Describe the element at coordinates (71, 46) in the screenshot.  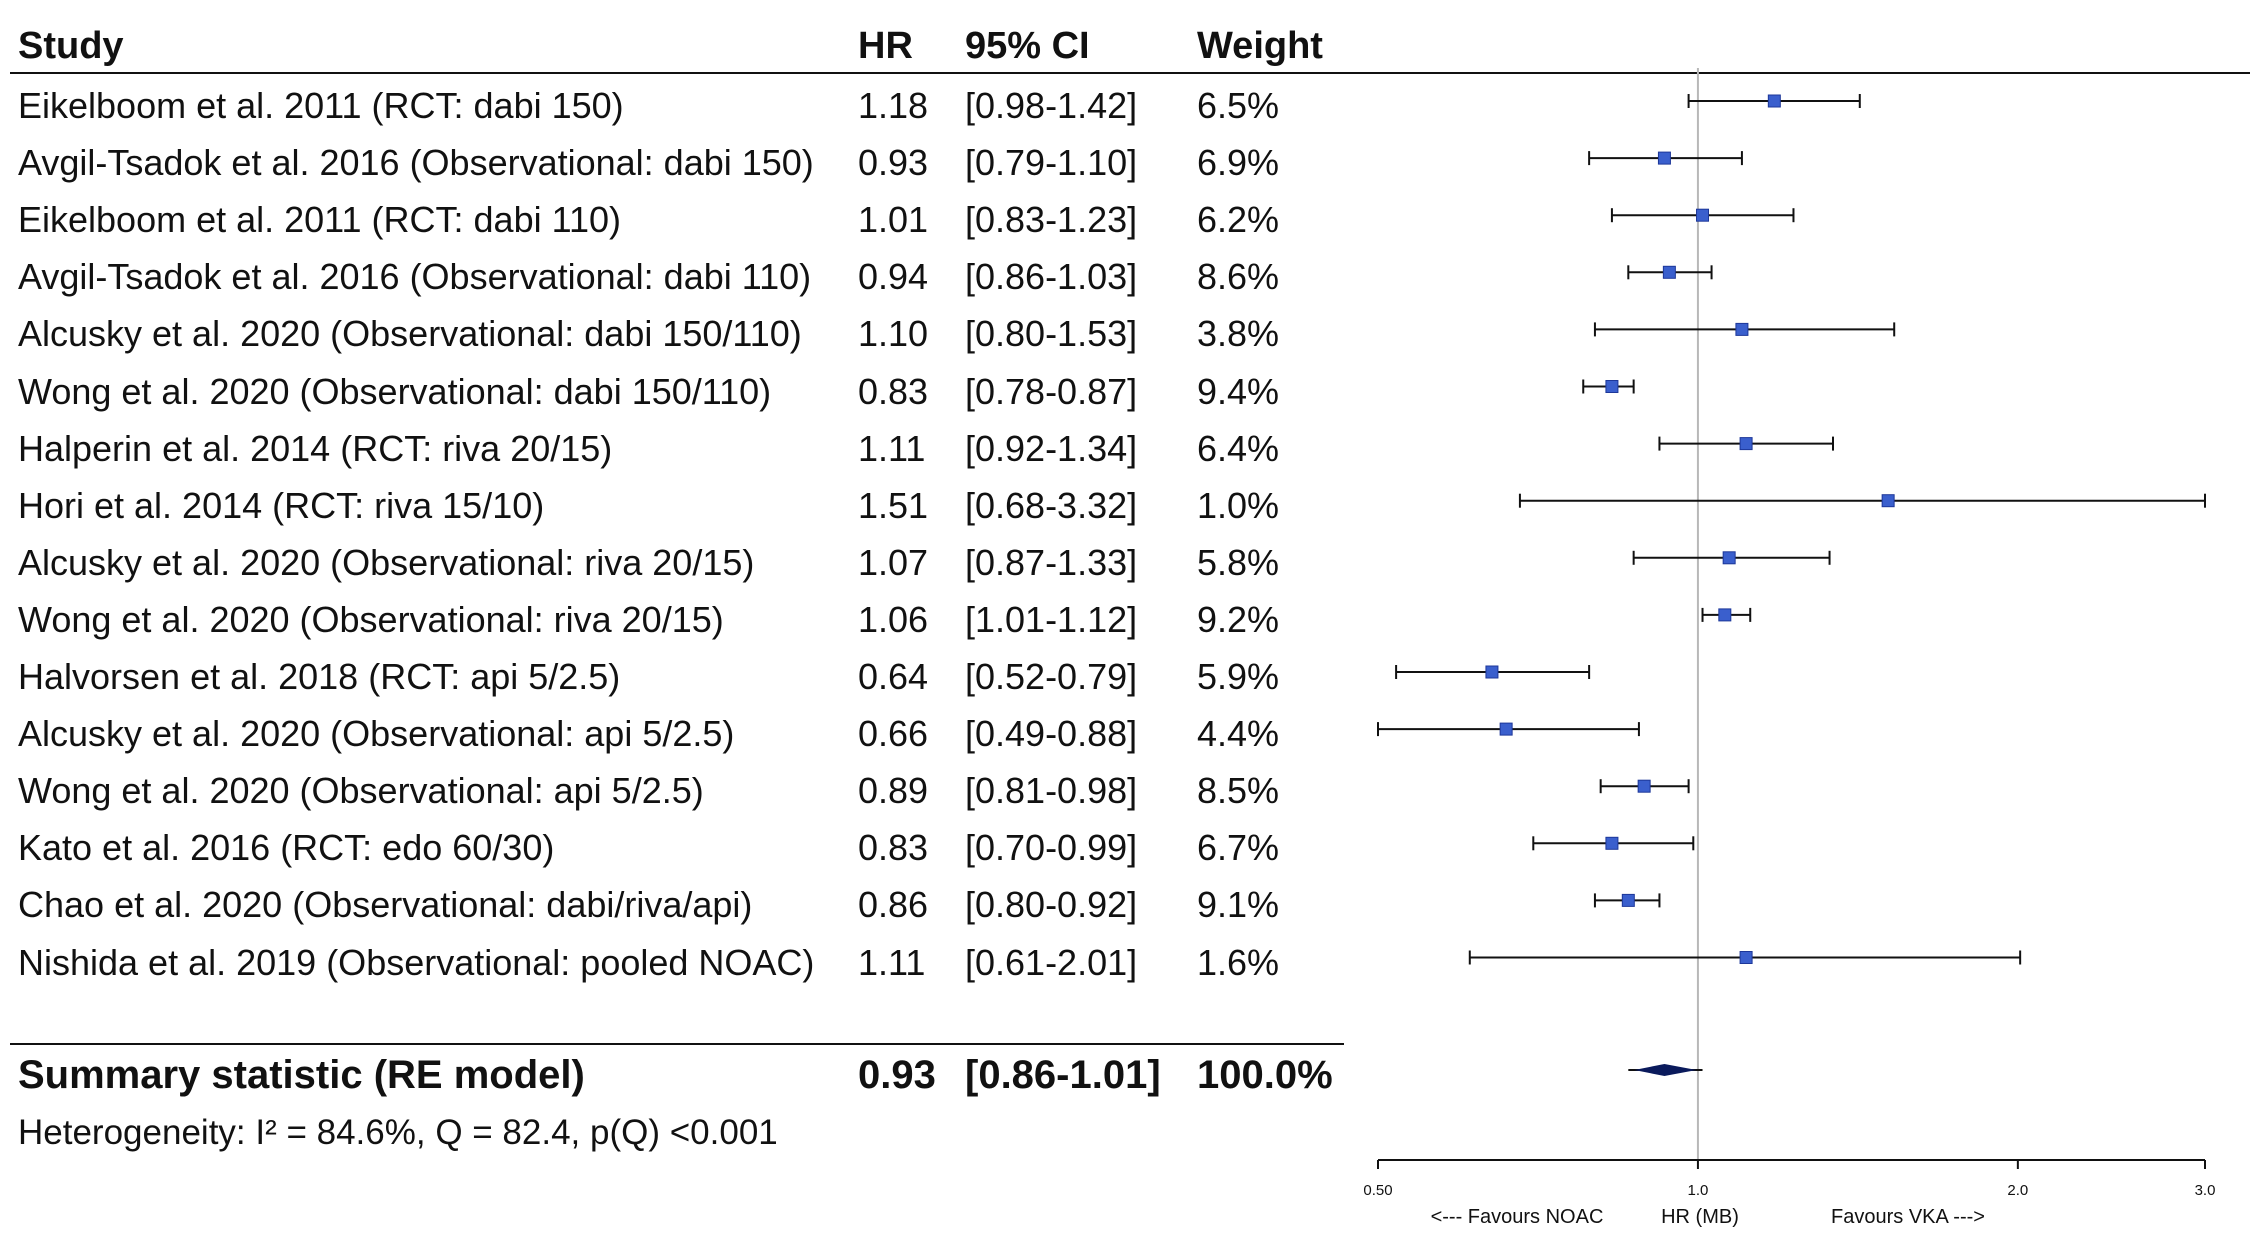
I see `header-study: Study` at that location.